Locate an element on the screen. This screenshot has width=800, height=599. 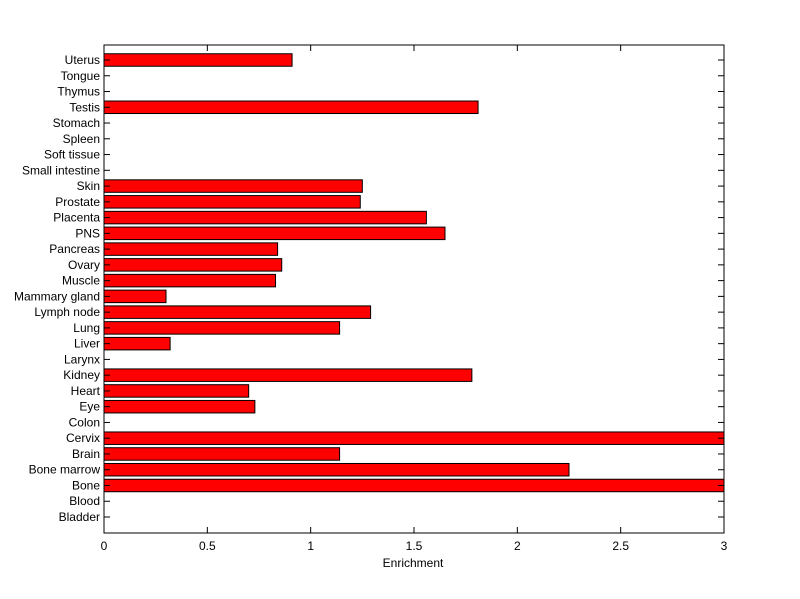
y-tick-label-lung: Lung is located at coordinates (86, 328).